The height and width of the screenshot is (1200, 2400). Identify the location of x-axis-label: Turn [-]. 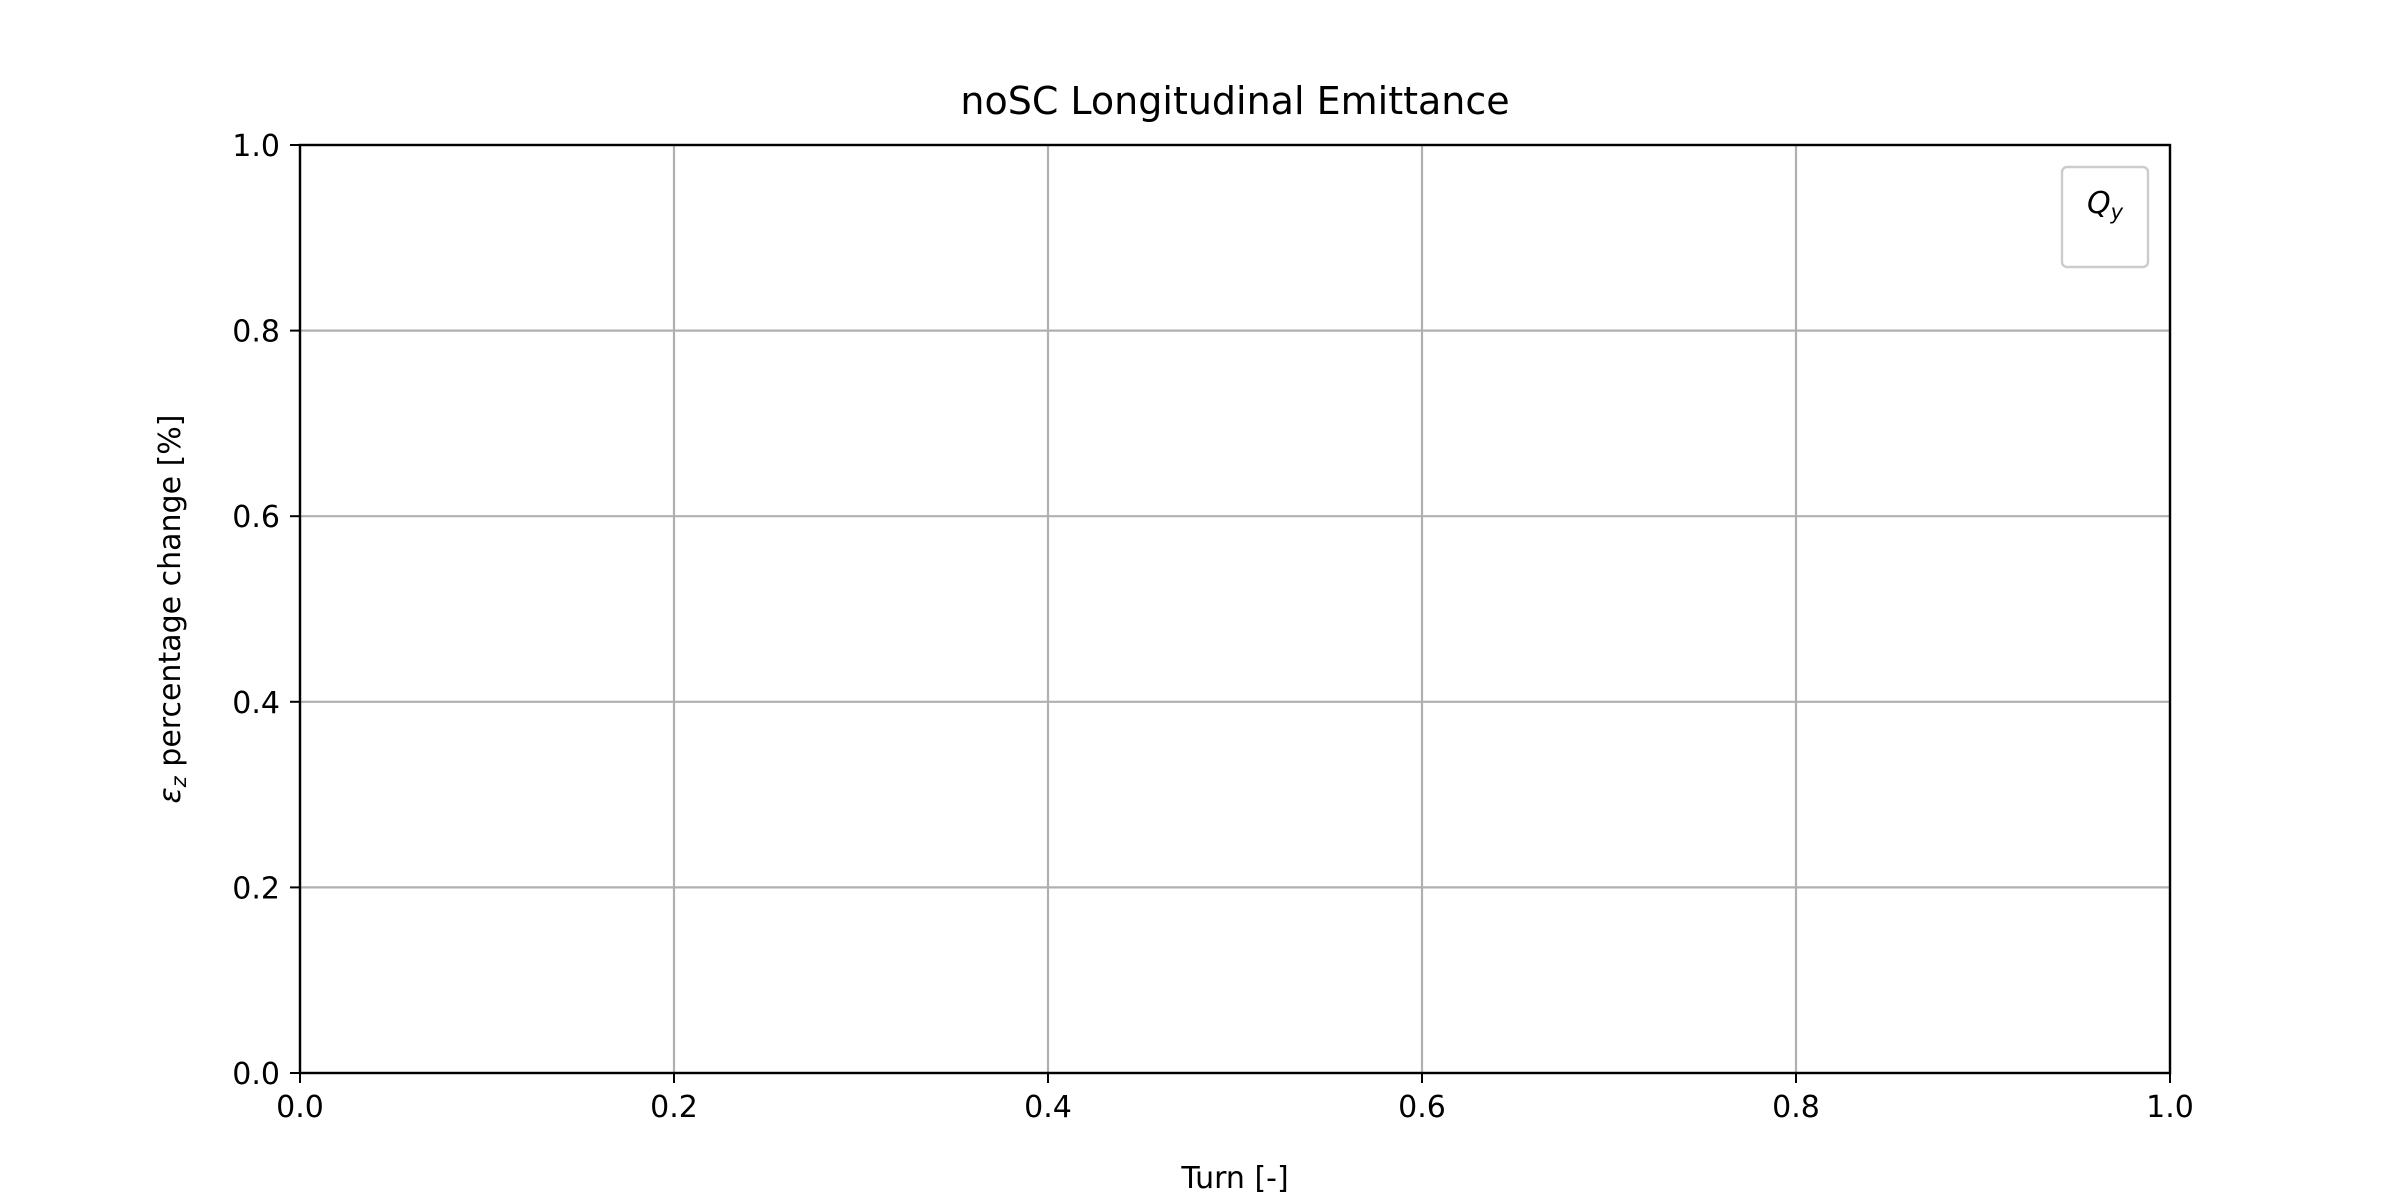
(1234, 1178).